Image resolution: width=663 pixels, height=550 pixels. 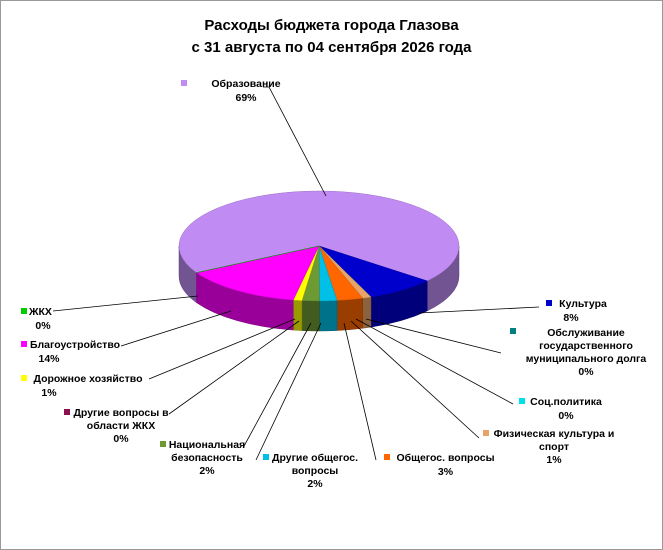 I want to click on data-label-name: Национальная безопасность, so click(x=207, y=451).